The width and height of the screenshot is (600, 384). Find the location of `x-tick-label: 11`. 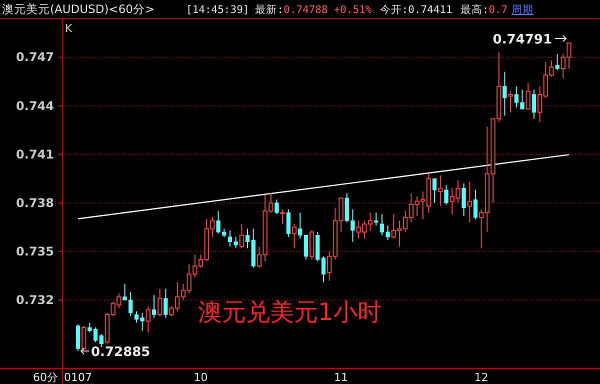

x-tick-label: 11 is located at coordinates (341, 377).